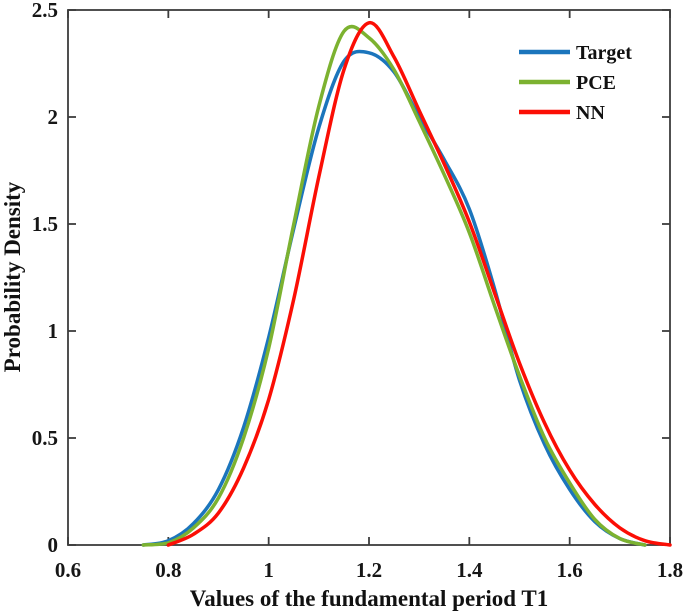 Image resolution: width=685 pixels, height=615 pixels. Describe the element at coordinates (562, 113) in the screenshot. I see `legend-entry-nn: NN` at that location.